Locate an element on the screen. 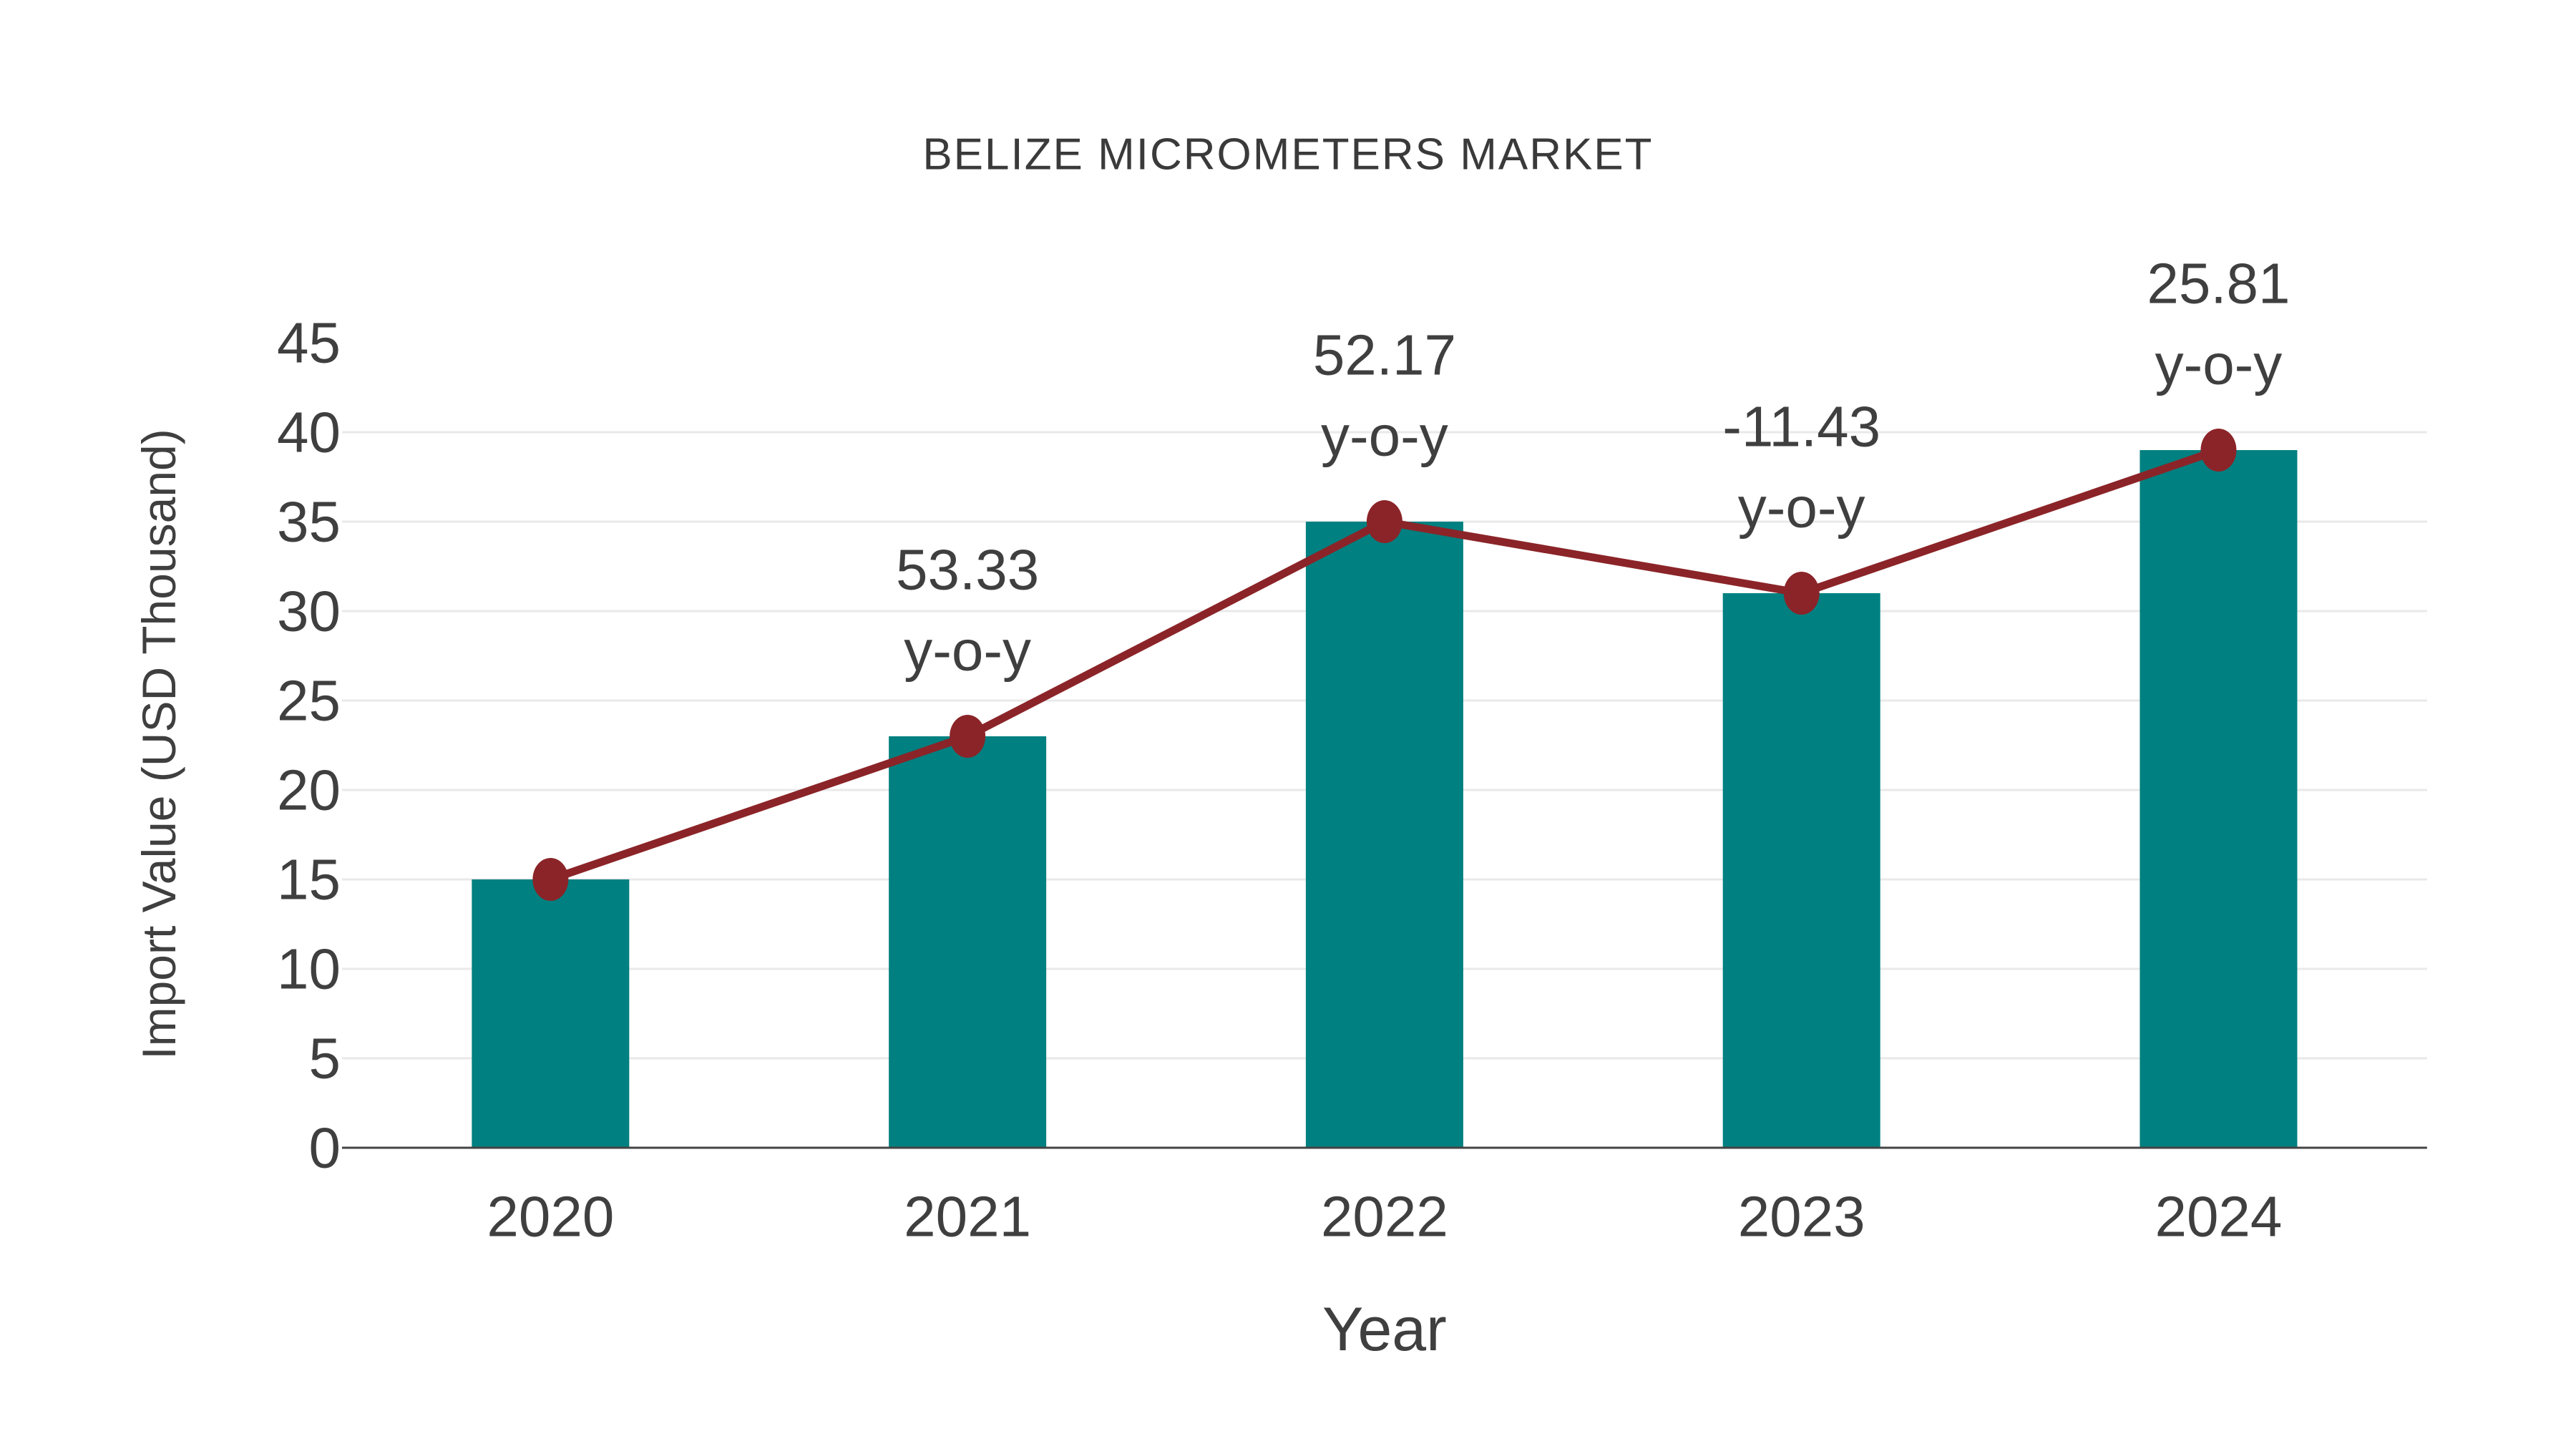 The image size is (2576, 1449). bar-2020 is located at coordinates (551, 1013).